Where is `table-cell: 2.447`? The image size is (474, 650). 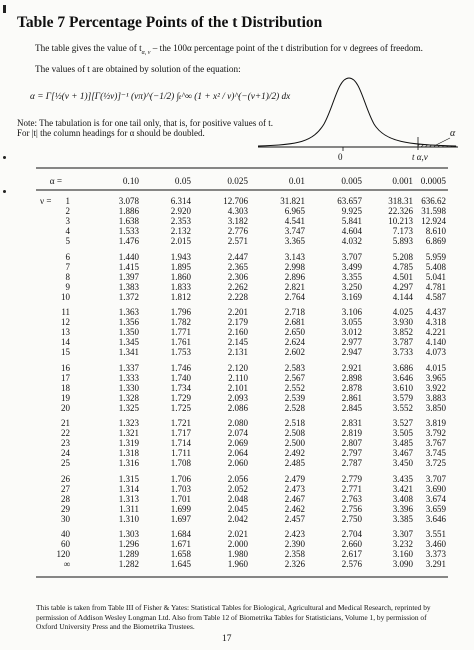
table-cell: 2.447 is located at coordinates (237, 256).